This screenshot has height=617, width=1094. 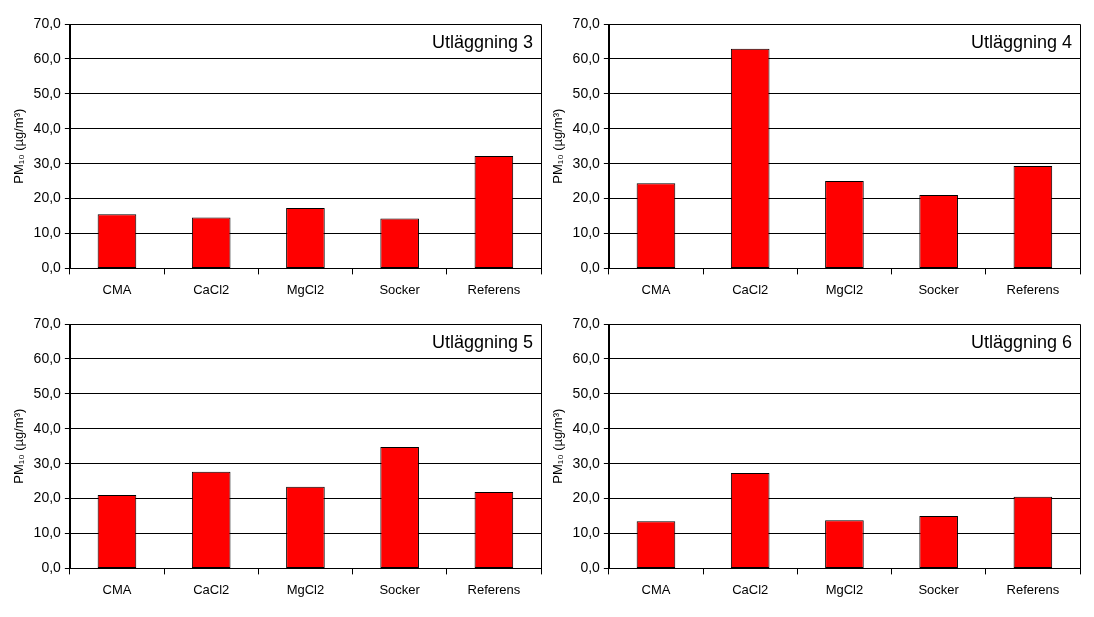 I want to click on text: Utläggning 6, so click(x=1021, y=341).